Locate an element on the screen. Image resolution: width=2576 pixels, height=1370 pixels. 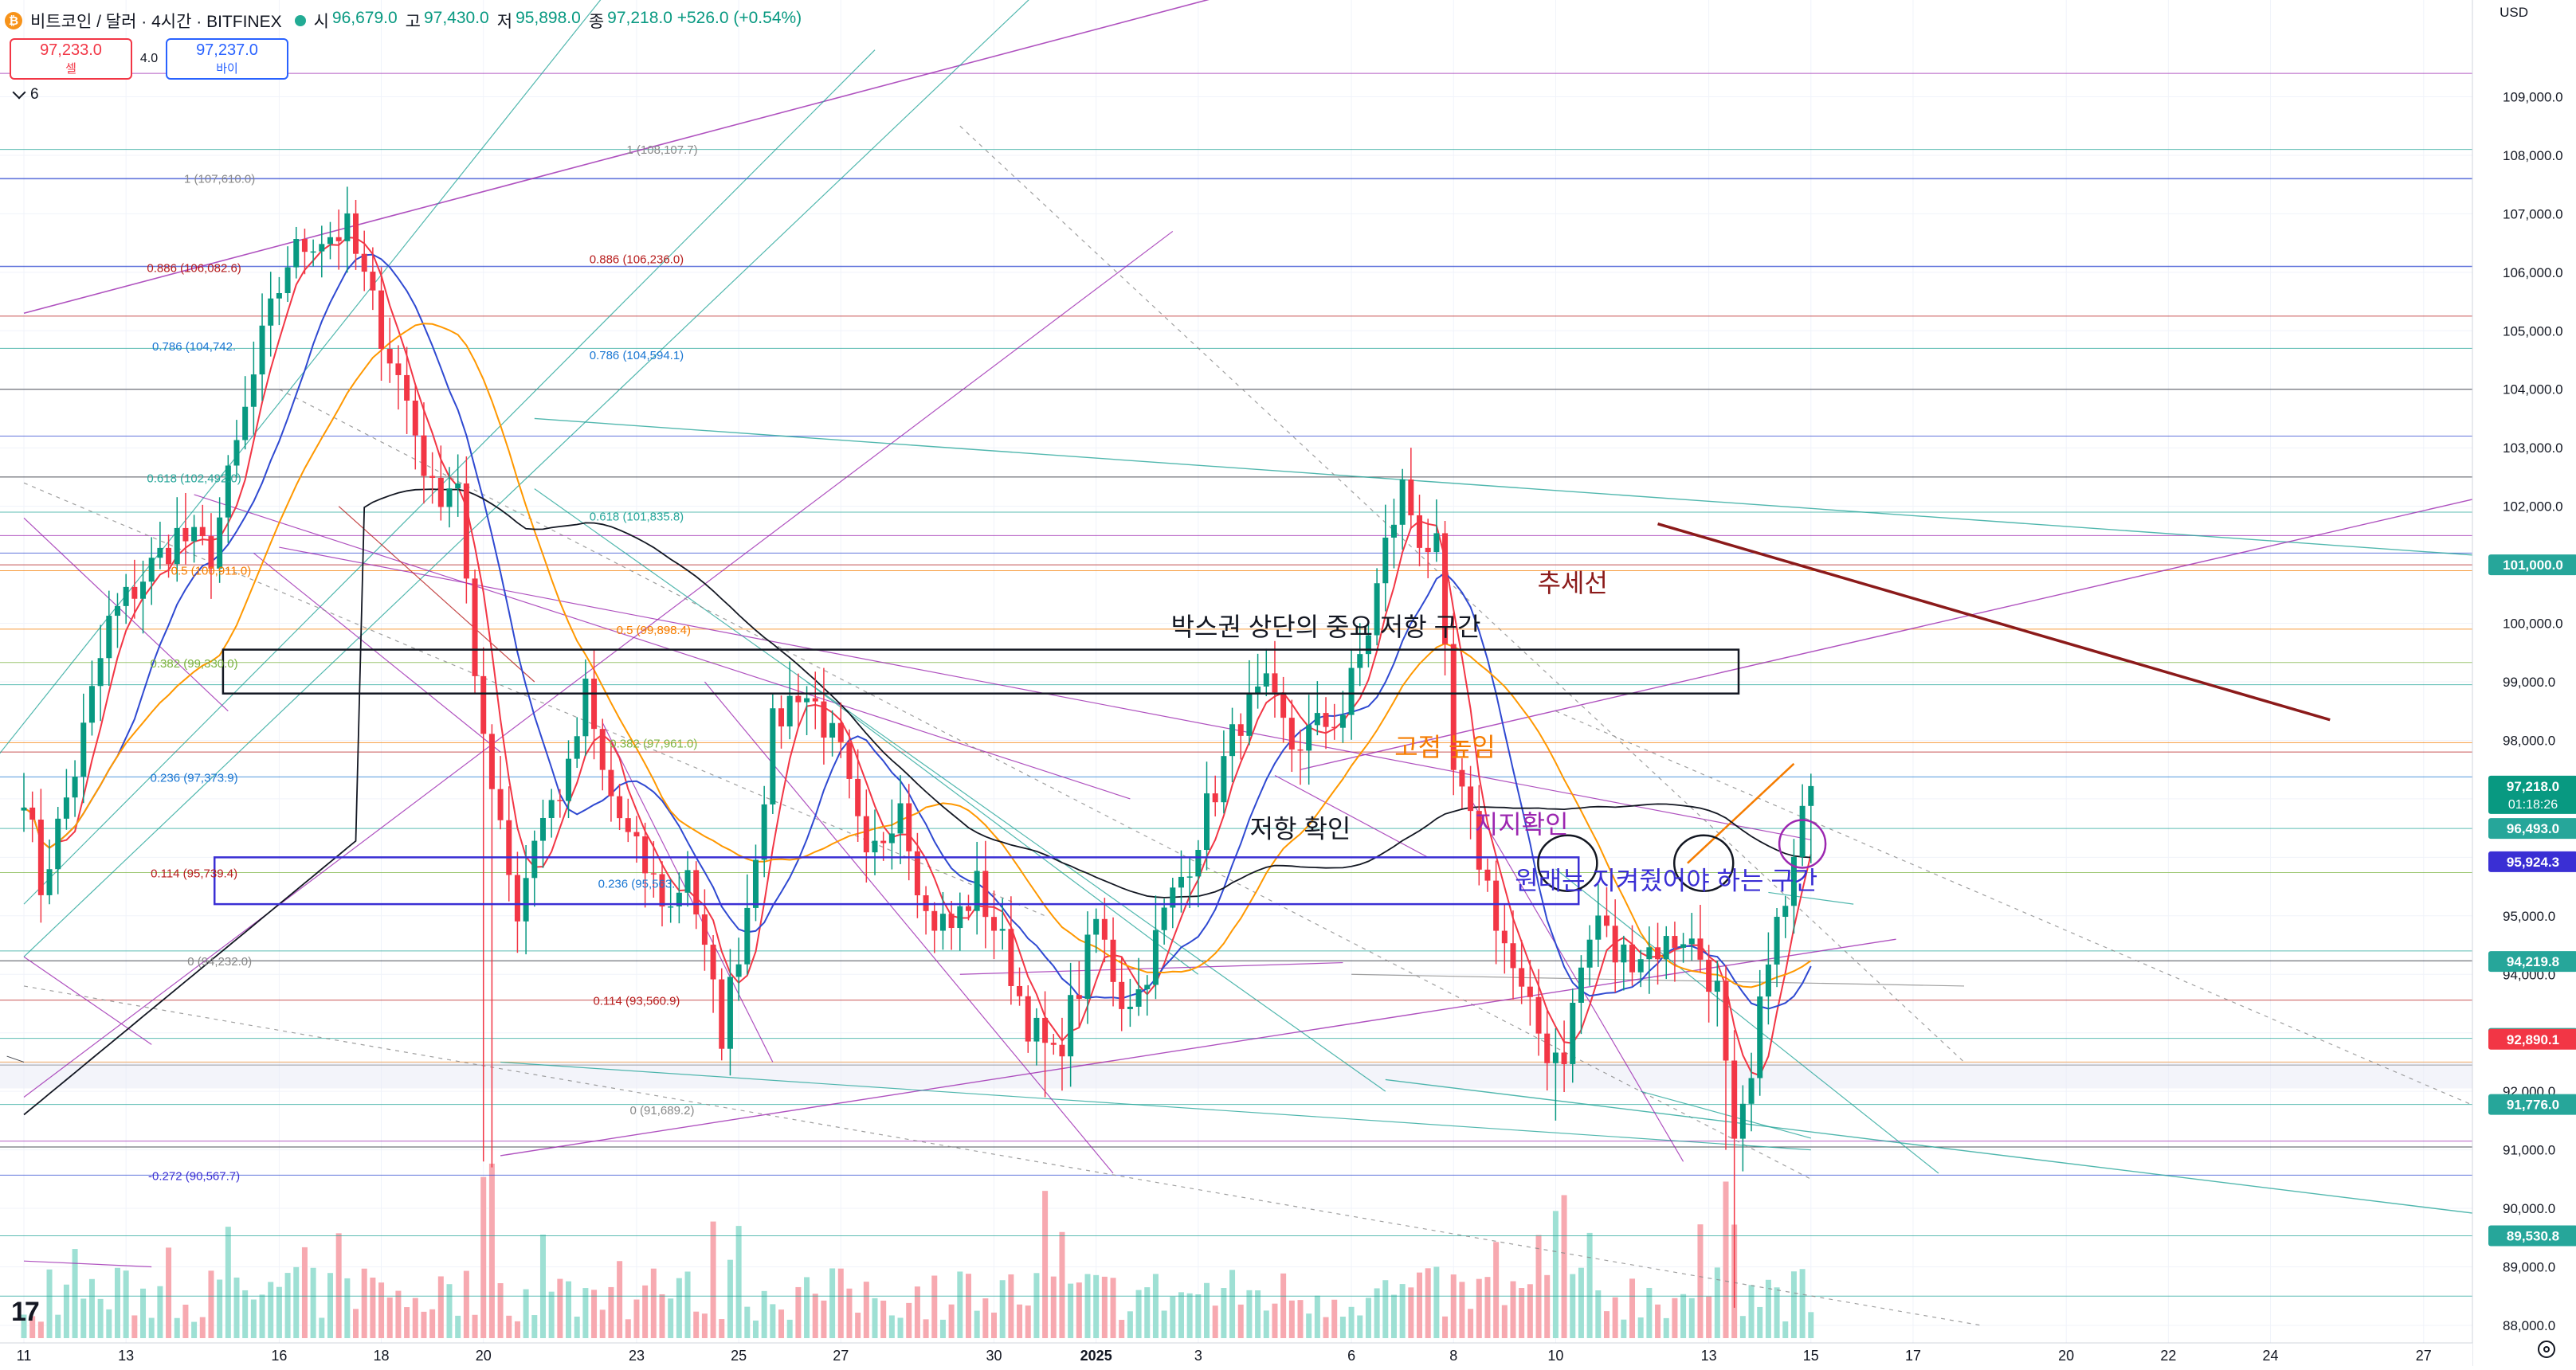
time-tick-label: 17 is located at coordinates (1913, 1356).